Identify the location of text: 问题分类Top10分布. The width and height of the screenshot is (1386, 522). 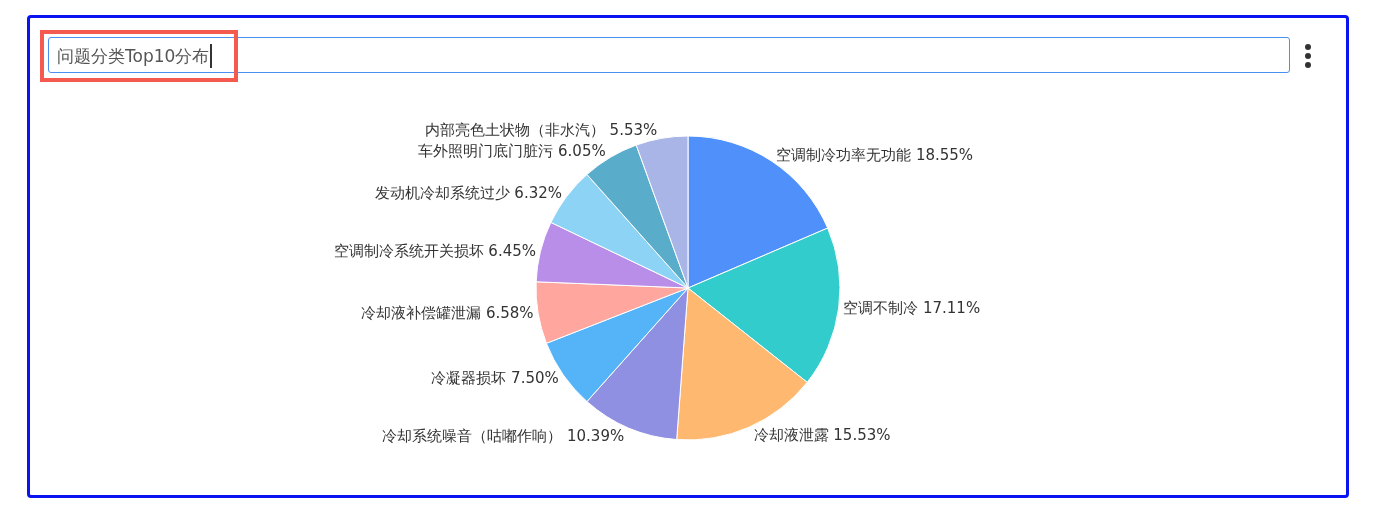
(133, 56).